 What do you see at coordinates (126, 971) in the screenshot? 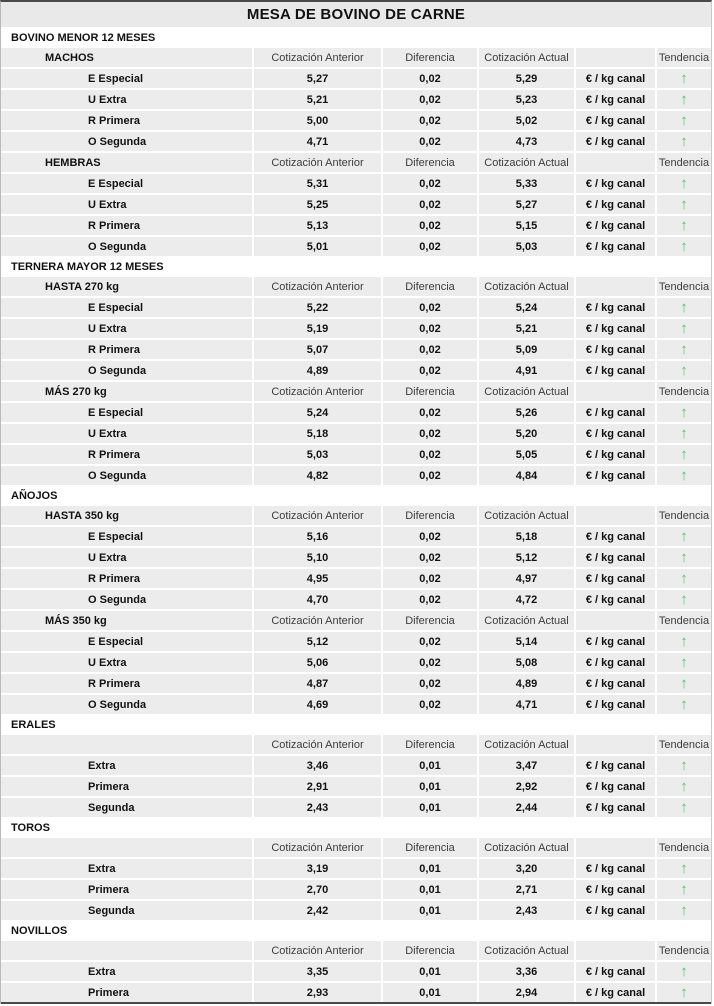
I see `row-label: Extra` at bounding box center [126, 971].